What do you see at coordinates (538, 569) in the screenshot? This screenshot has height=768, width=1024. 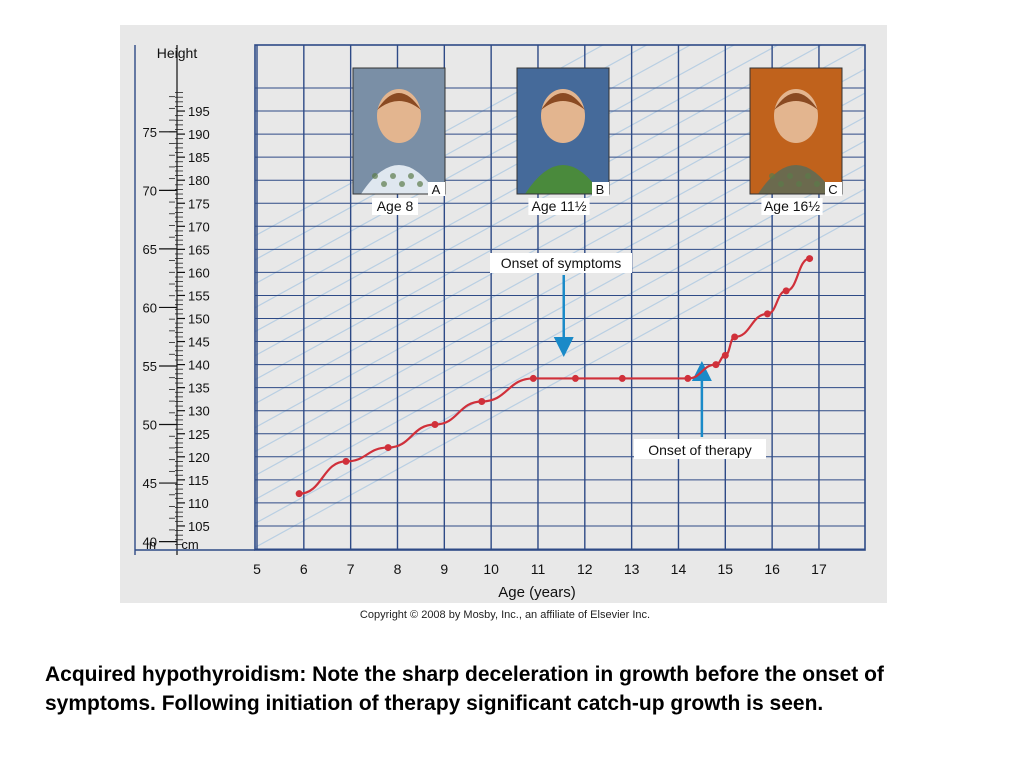 I see `x-tick-label: 11` at bounding box center [538, 569].